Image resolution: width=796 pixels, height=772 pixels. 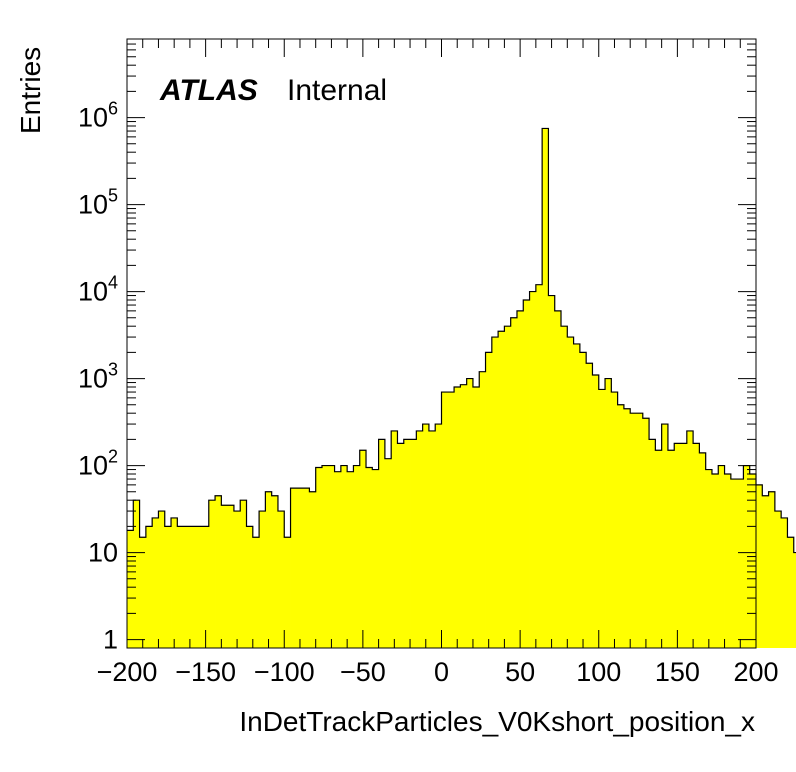 I want to click on x-tick-label: −50, so click(x=363, y=672).